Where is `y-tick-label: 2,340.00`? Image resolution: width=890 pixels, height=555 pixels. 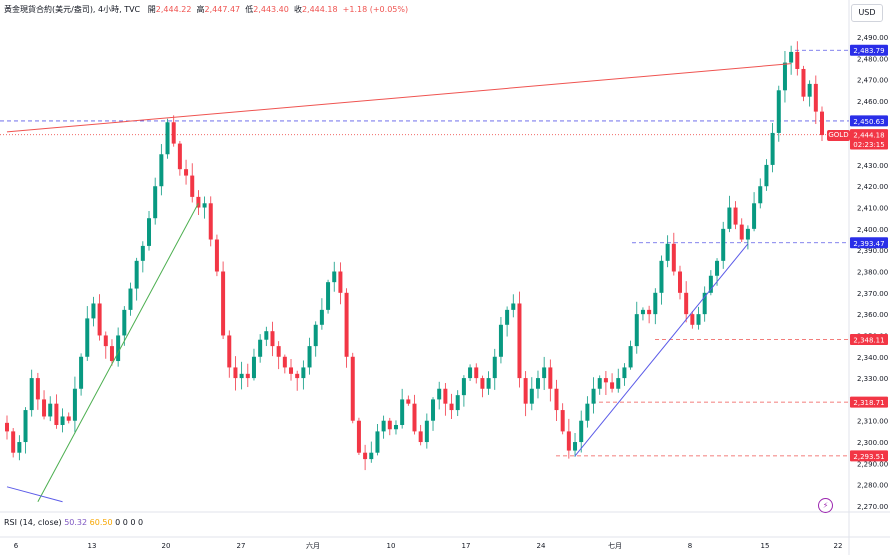
y-tick-label: 2,340.00 is located at coordinates (872, 358).